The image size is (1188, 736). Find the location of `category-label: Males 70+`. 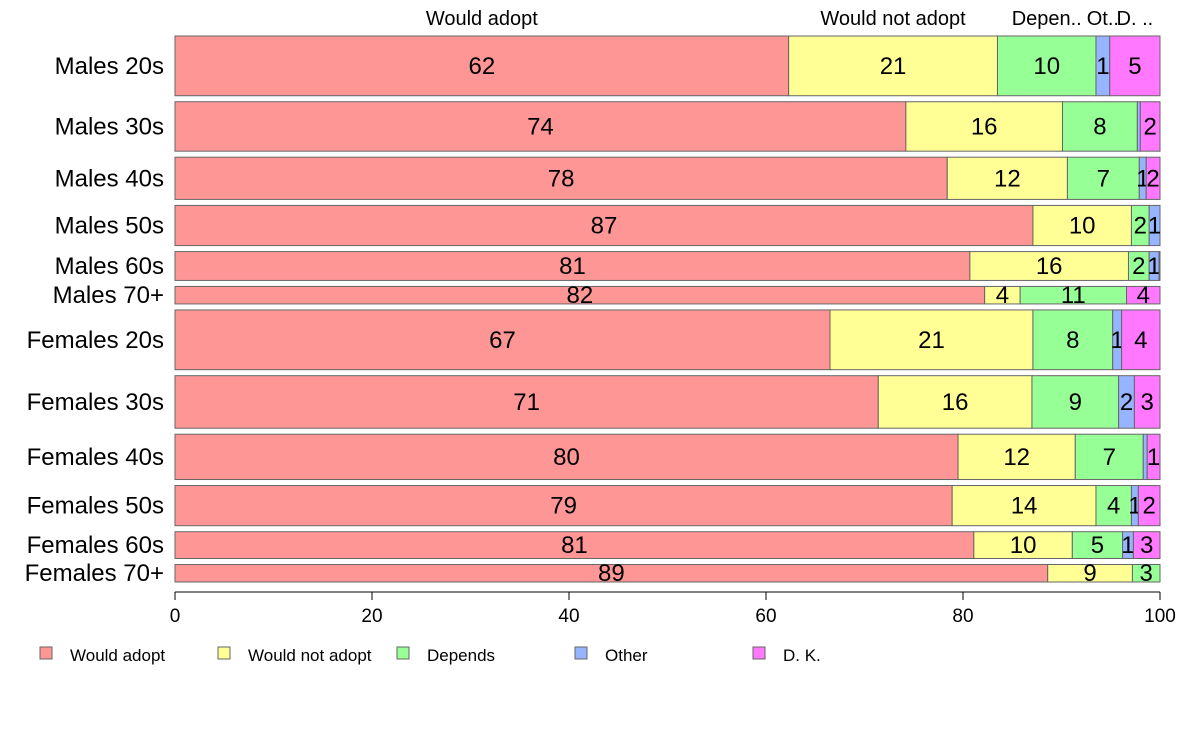

category-label: Males 70+ is located at coordinates (108, 295).